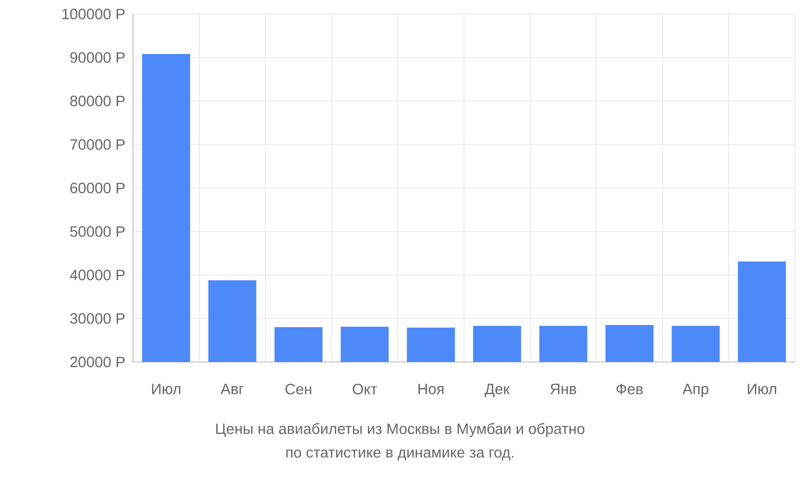  What do you see at coordinates (629, 389) in the screenshot?
I see `x-tick-label: Фев` at bounding box center [629, 389].